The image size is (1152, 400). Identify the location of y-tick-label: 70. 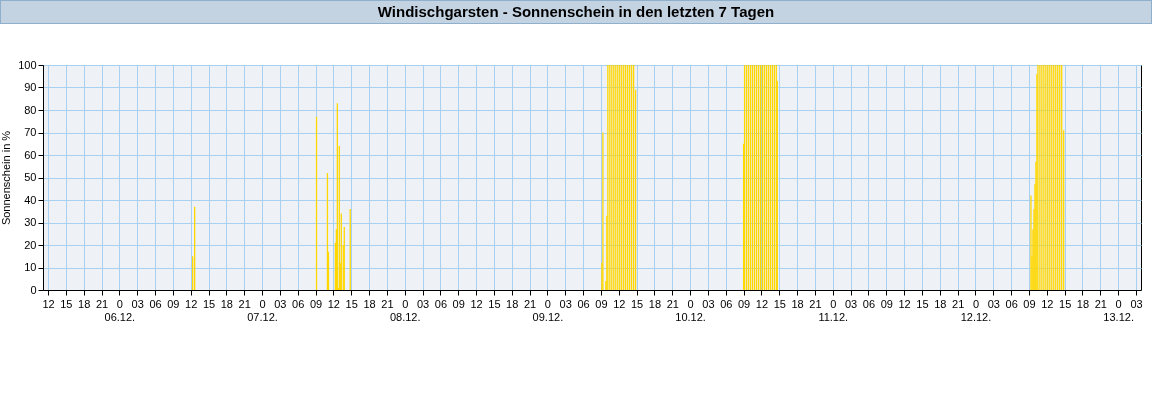
(30, 132).